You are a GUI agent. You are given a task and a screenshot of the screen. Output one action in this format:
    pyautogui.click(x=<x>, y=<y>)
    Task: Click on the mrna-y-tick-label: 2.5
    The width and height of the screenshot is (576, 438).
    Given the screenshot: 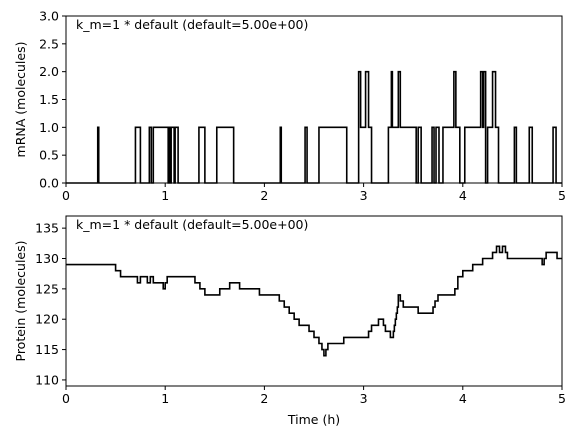 What is the action you would take?
    pyautogui.click(x=49, y=43)
    